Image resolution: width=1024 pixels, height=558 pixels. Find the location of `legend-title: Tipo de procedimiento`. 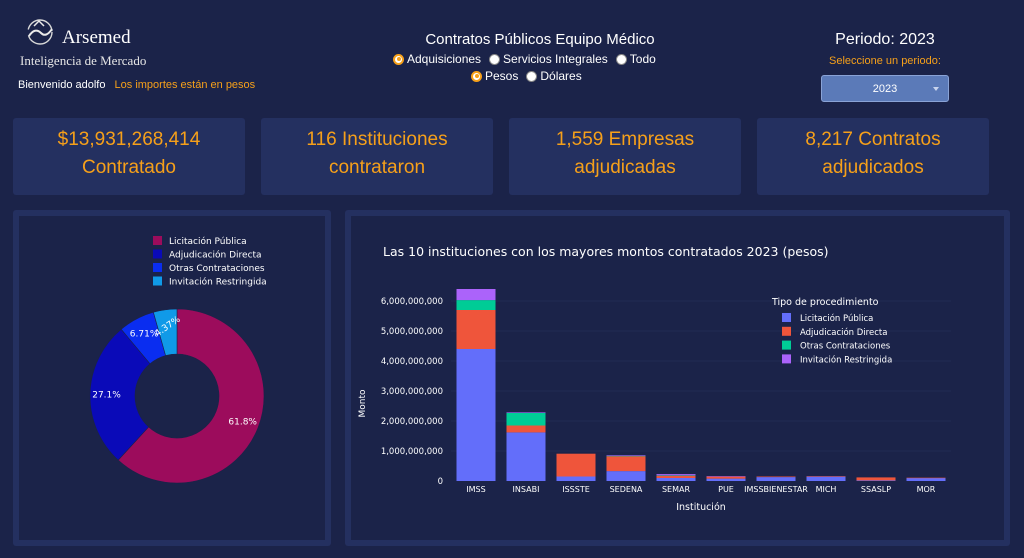

legend-title: Tipo de procedimiento is located at coordinates (825, 302).